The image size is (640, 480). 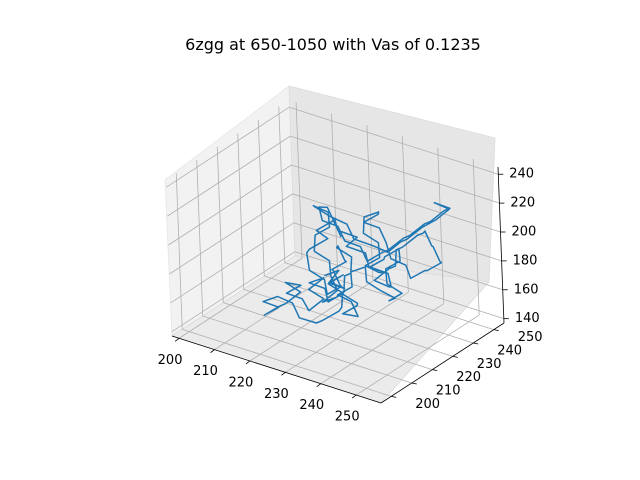 What do you see at coordinates (524, 232) in the screenshot?
I see `z-tick-label: 200` at bounding box center [524, 232].